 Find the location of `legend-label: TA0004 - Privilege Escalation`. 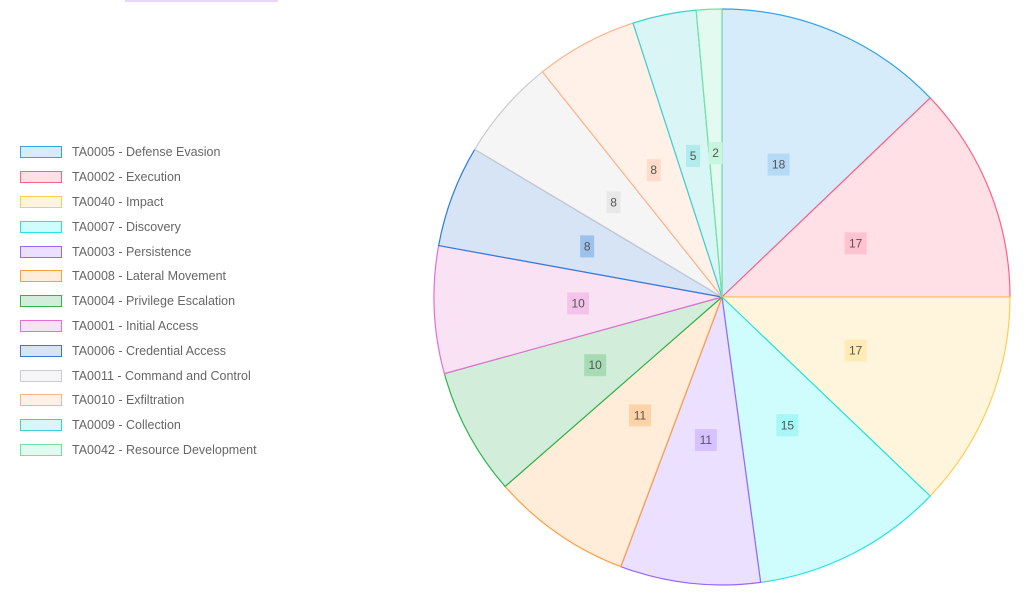

legend-label: TA0004 - Privilege Escalation is located at coordinates (154, 301).